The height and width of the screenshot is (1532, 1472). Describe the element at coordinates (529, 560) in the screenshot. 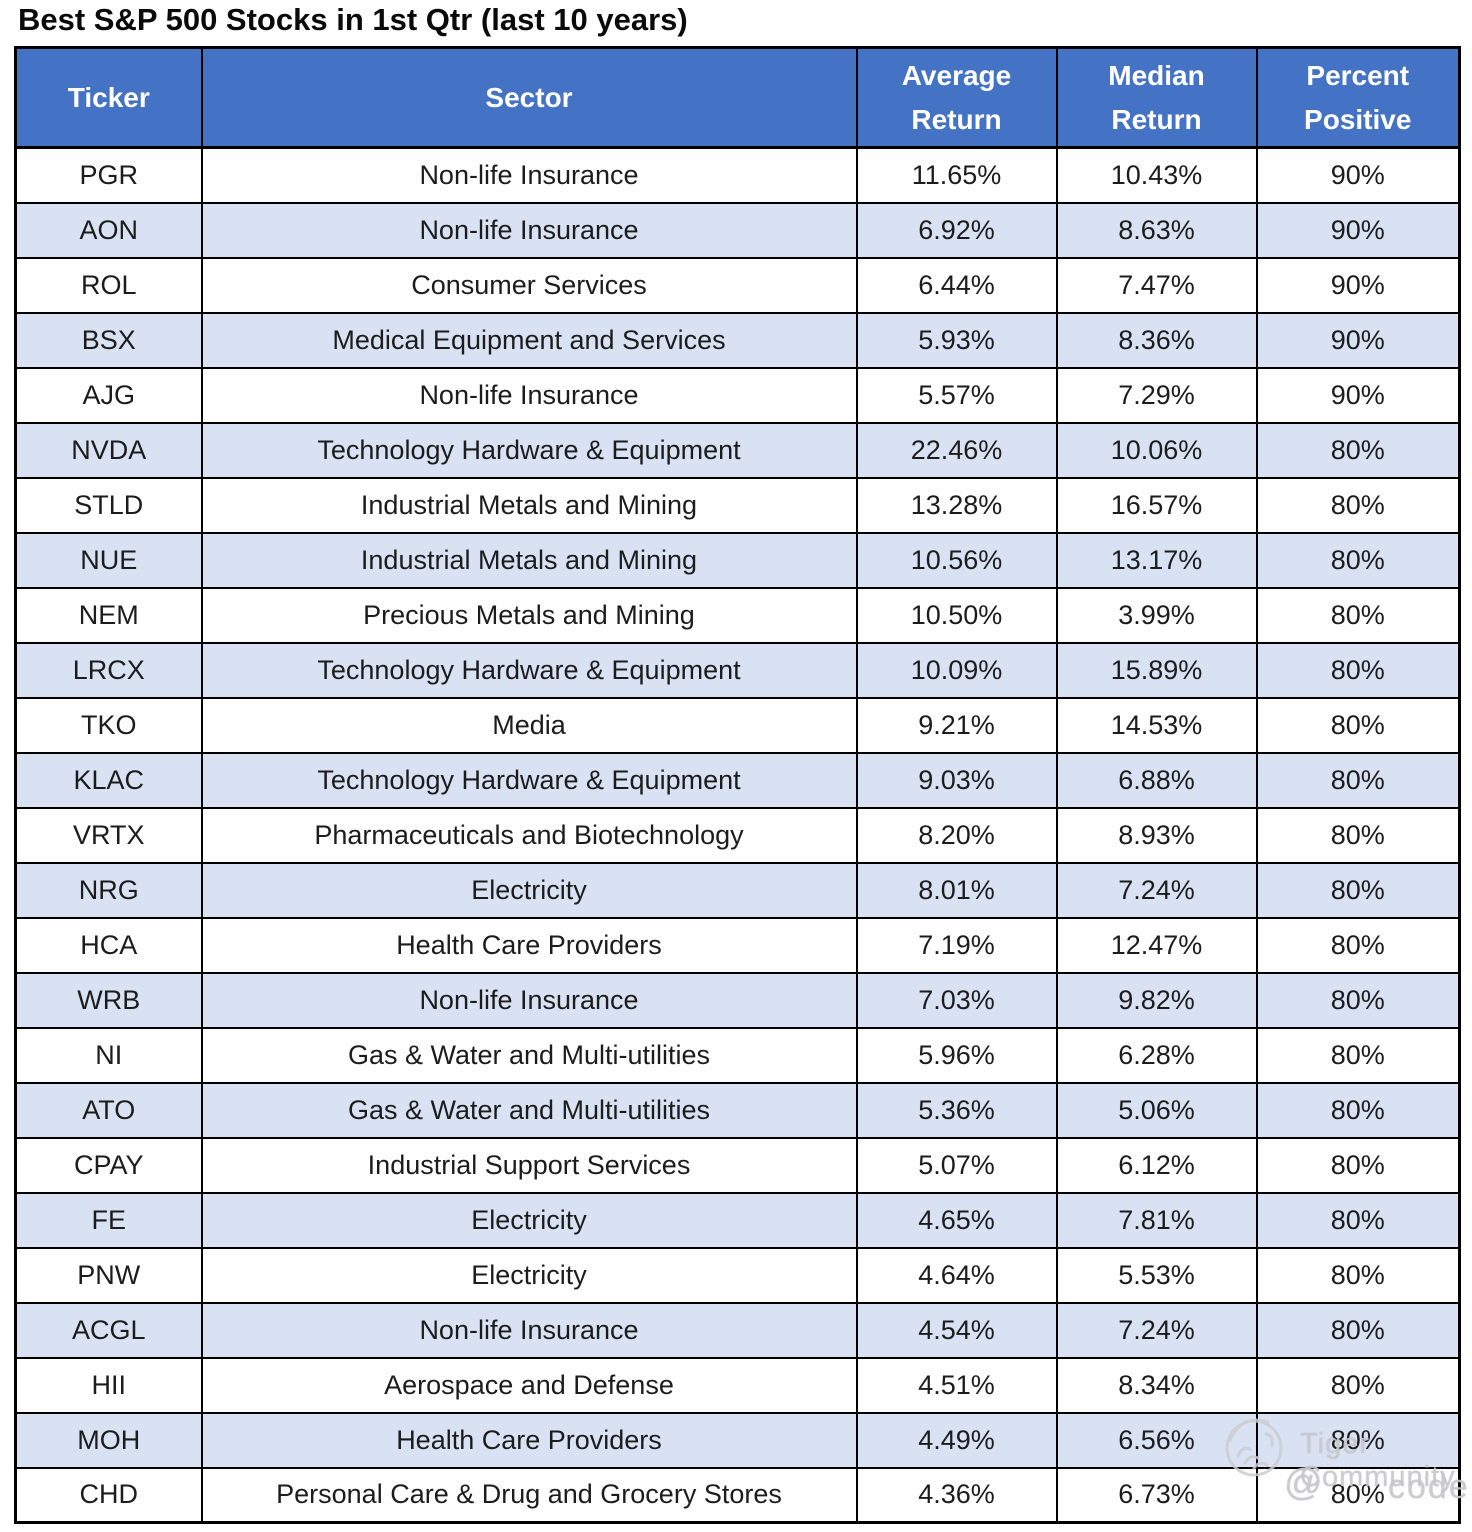

I see `sector-cell: Industrial Metals and Mining` at that location.